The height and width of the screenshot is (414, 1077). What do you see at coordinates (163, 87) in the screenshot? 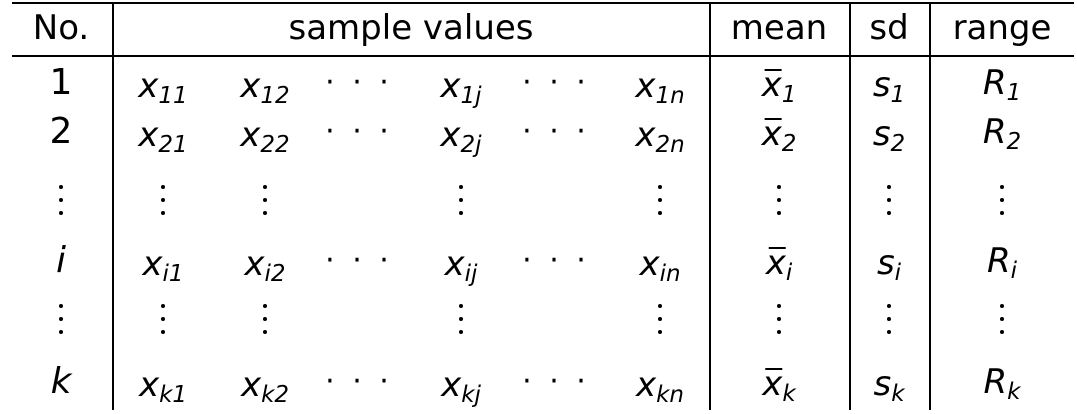
I see `sample-value: x11` at bounding box center [163, 87].